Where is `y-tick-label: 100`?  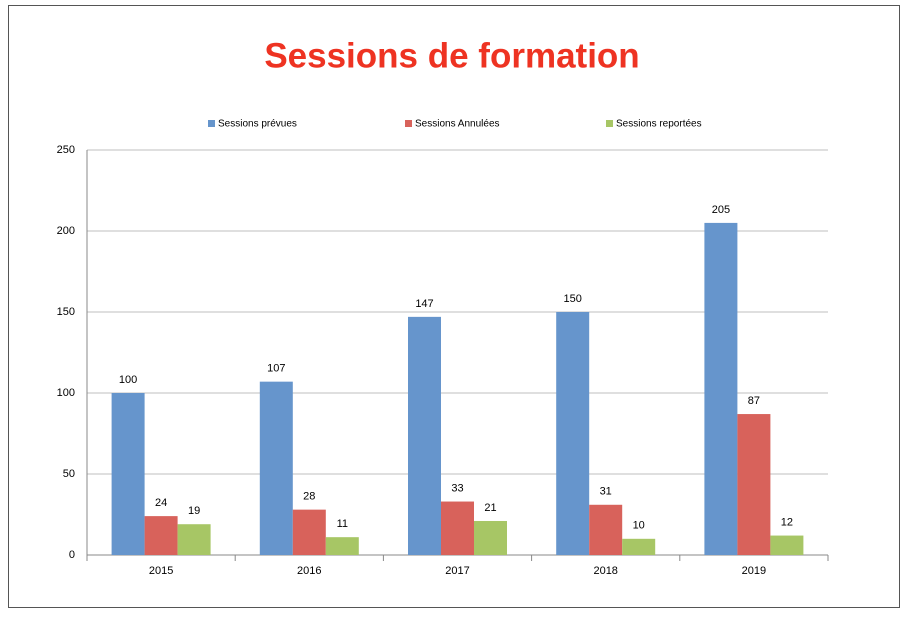
y-tick-label: 100 is located at coordinates (66, 393).